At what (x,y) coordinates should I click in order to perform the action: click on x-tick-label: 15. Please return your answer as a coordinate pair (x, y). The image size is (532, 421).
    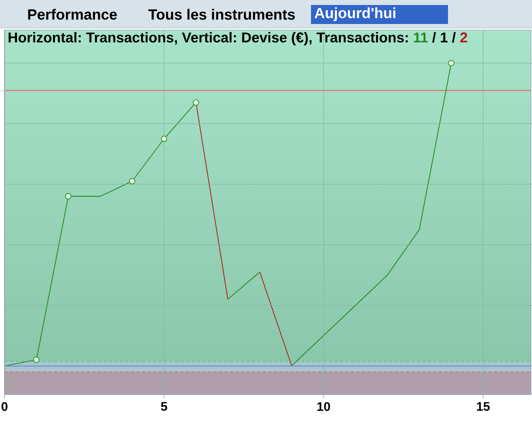
    Looking at the image, I should click on (483, 406).